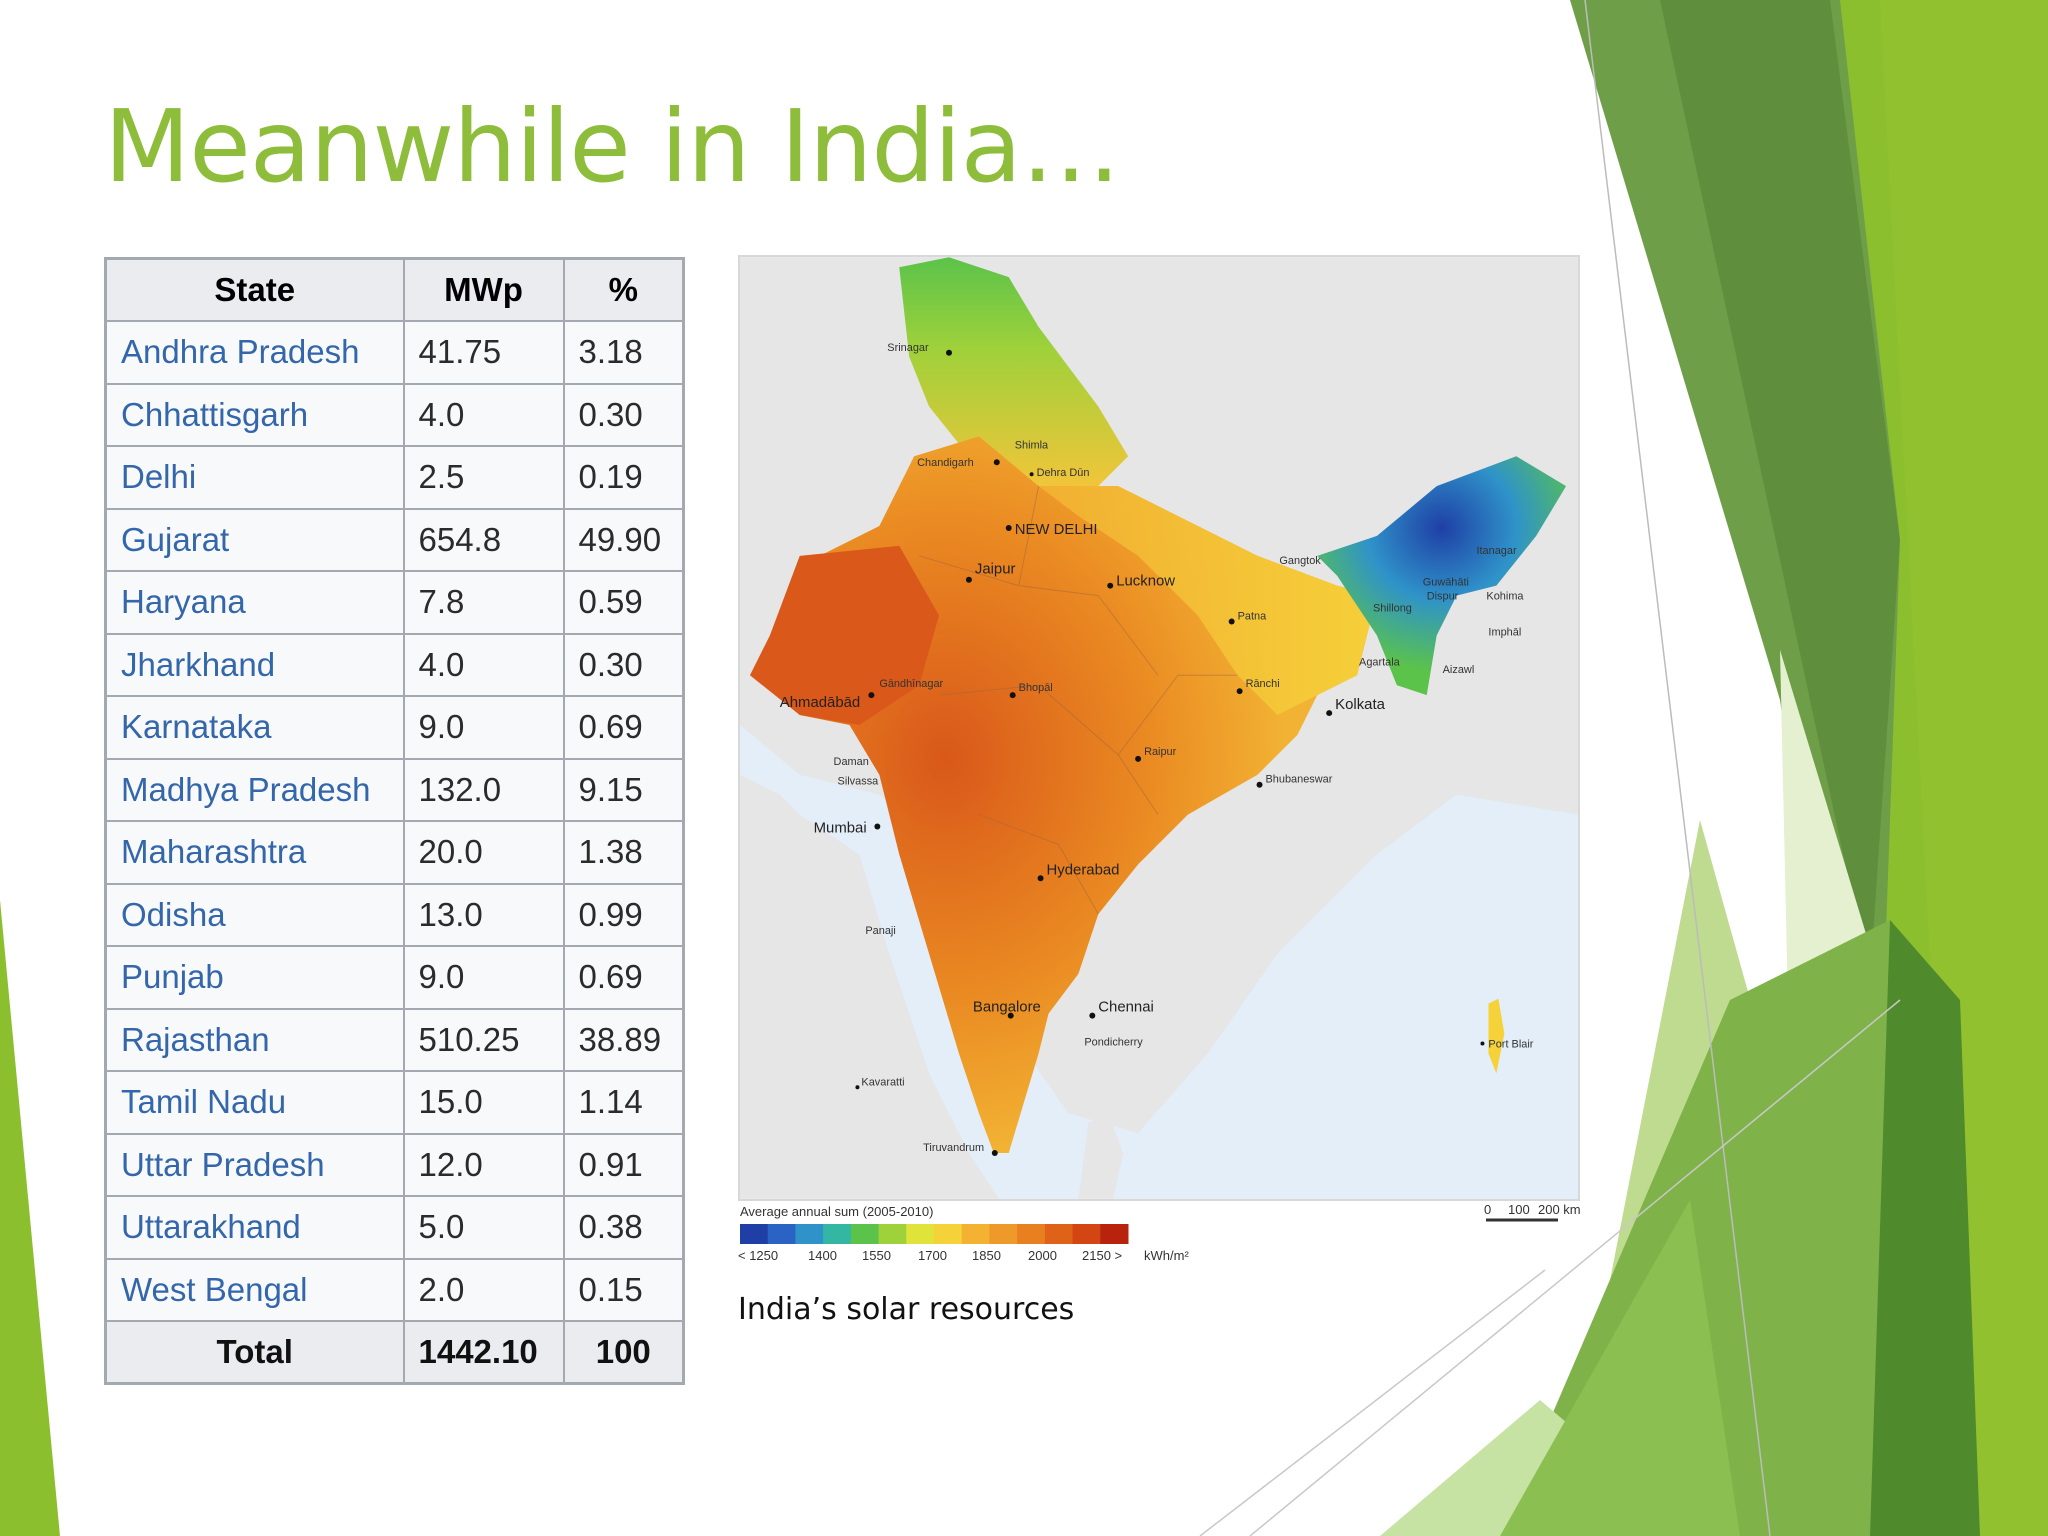 Image resolution: width=2048 pixels, height=1536 pixels. Describe the element at coordinates (623, 1039) in the screenshot. I see `percent-cell: 38.89` at that location.